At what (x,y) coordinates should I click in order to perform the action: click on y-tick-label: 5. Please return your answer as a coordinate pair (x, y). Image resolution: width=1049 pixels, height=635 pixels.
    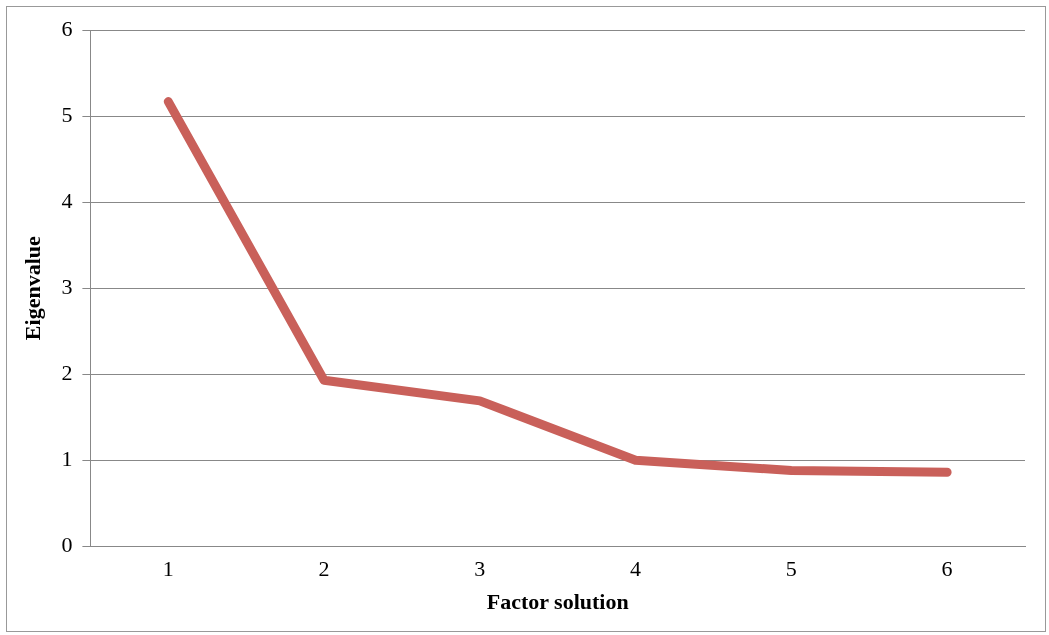
    Looking at the image, I should click on (67, 114).